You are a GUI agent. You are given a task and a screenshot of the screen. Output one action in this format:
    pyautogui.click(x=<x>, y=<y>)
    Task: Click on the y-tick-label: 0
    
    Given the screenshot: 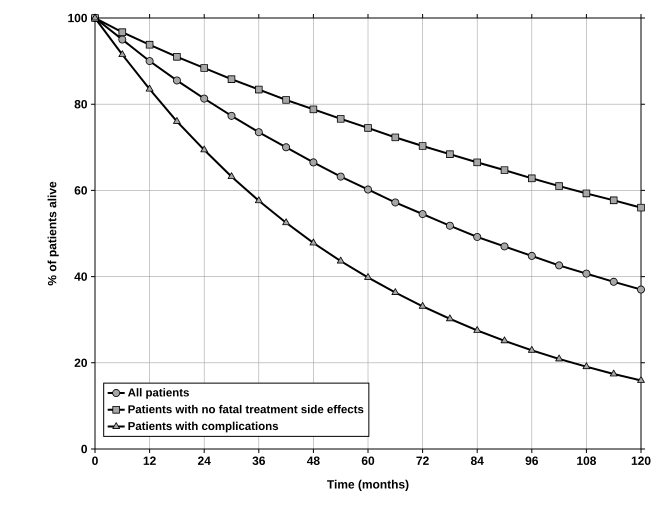 What is the action you would take?
    pyautogui.click(x=84, y=449)
    